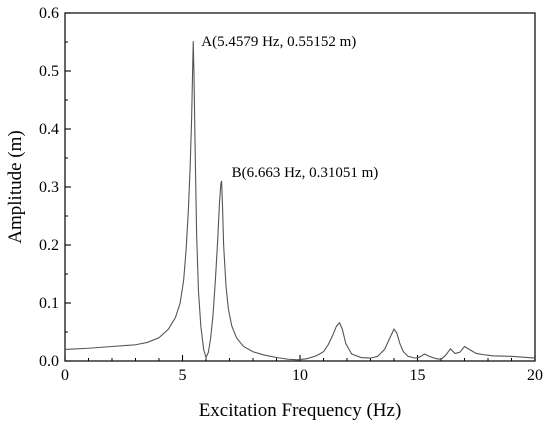  What do you see at coordinates (49, 71) in the screenshot?
I see `y-tick-label-5: 0.5` at bounding box center [49, 71].